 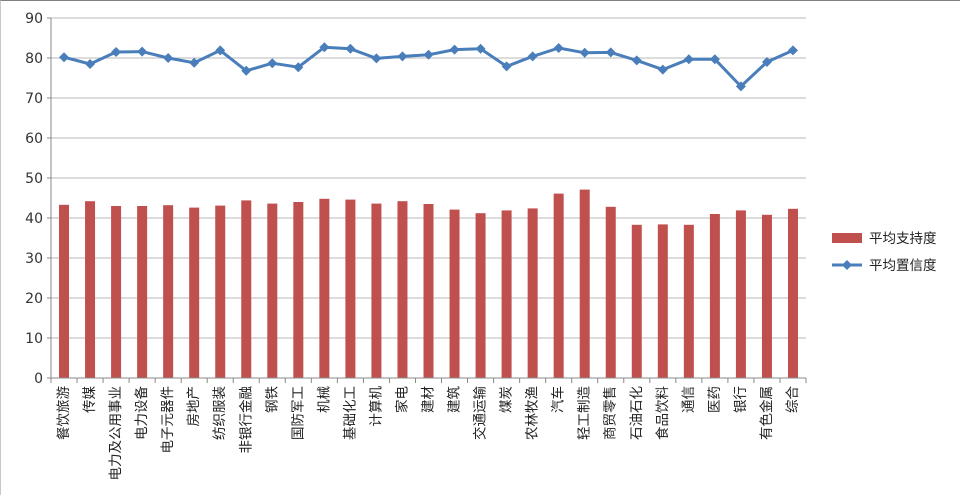 I want to click on x-category-label: 交通运输, so click(x=480, y=413).